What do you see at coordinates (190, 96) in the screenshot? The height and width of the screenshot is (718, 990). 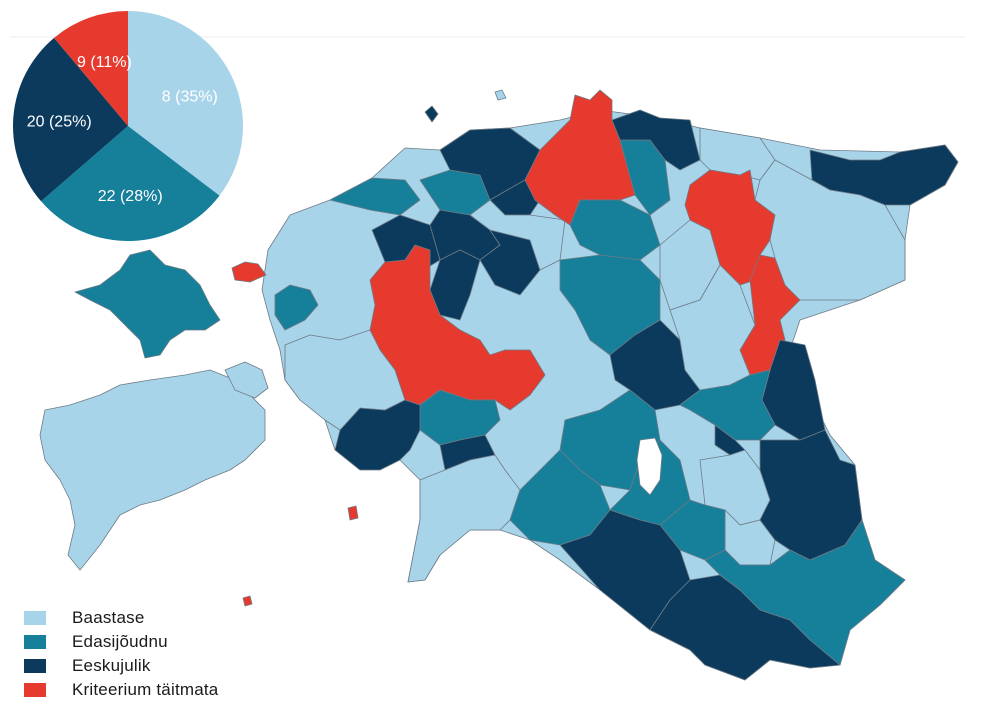 I see `pie-label-0: 8 (35%)` at bounding box center [190, 96].